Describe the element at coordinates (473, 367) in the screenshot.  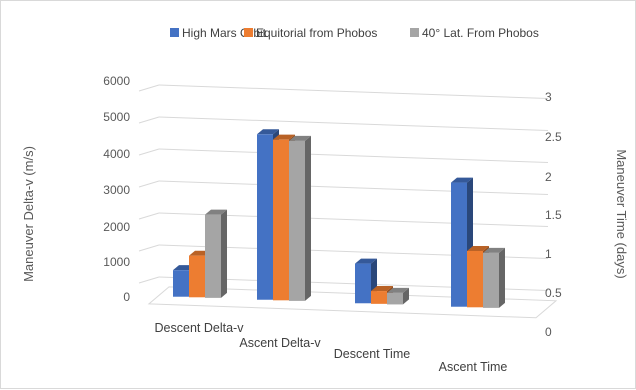
I see `category-label: Ascent Time` at that location.